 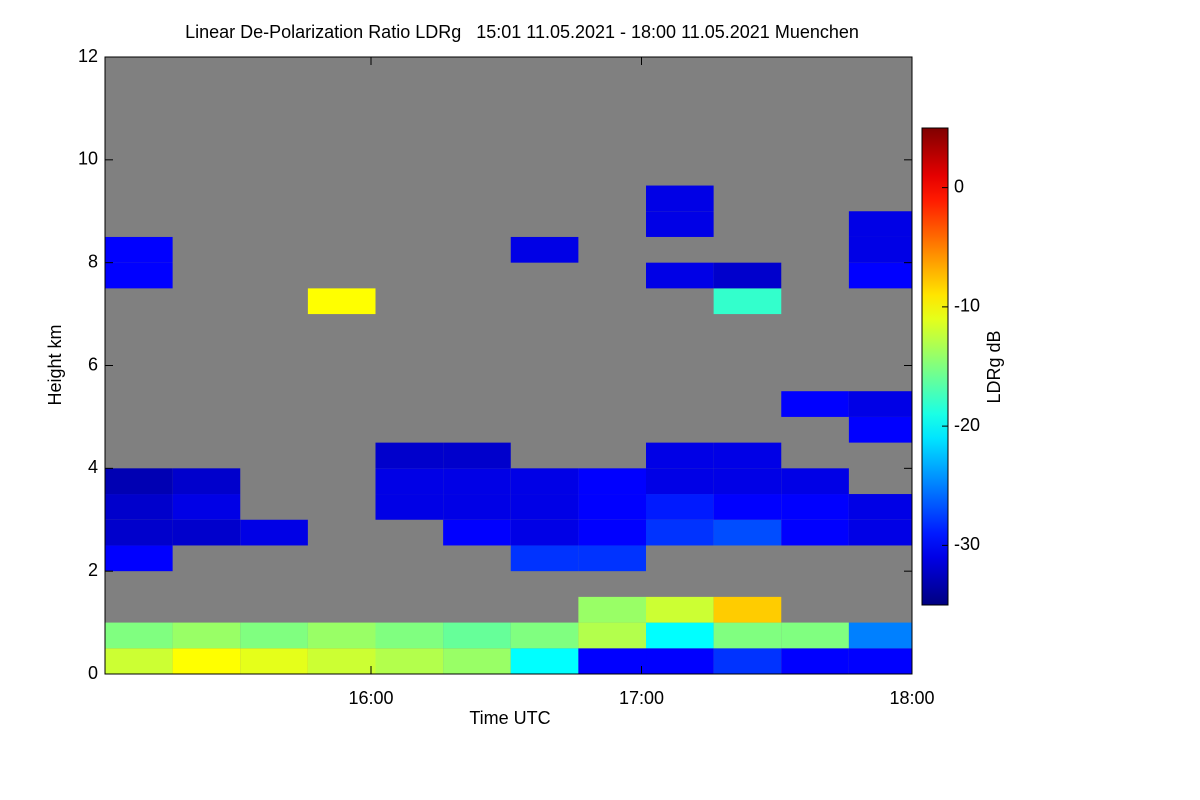 What do you see at coordinates (967, 425) in the screenshot?
I see `colorbar-tick-label: -20` at bounding box center [967, 425].